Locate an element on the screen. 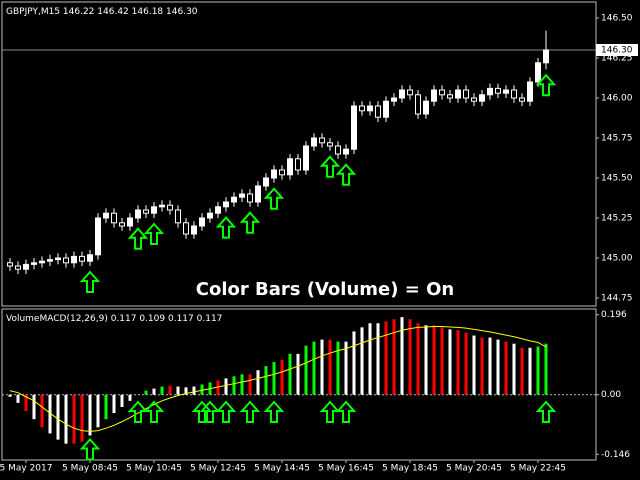 This screenshot has height=480, width=640. quote: 146.18 is located at coordinates (148, 12).